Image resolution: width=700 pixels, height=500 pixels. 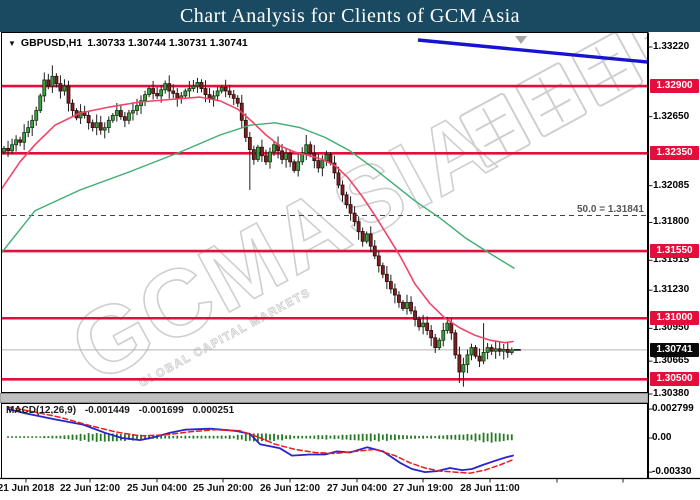 I want to click on price-axis-label: 1.31230, so click(x=671, y=289).